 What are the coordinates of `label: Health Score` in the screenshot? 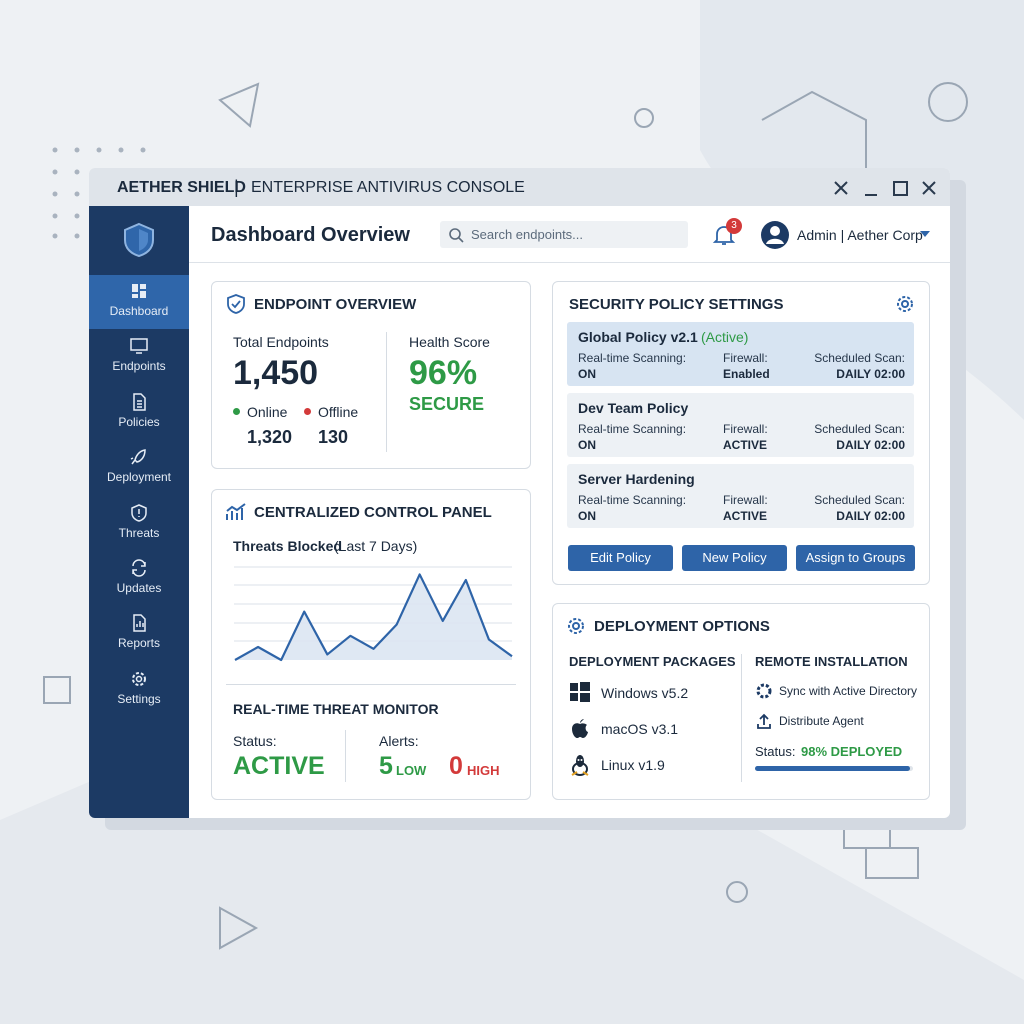 It's located at (449, 342).